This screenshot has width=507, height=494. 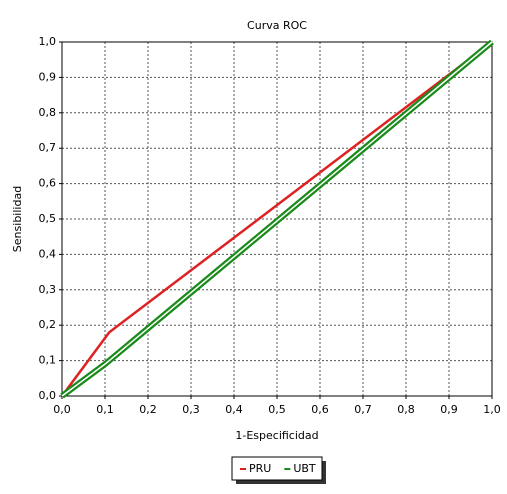 I want to click on x-tick-label: 0,8, so click(x=406, y=409).